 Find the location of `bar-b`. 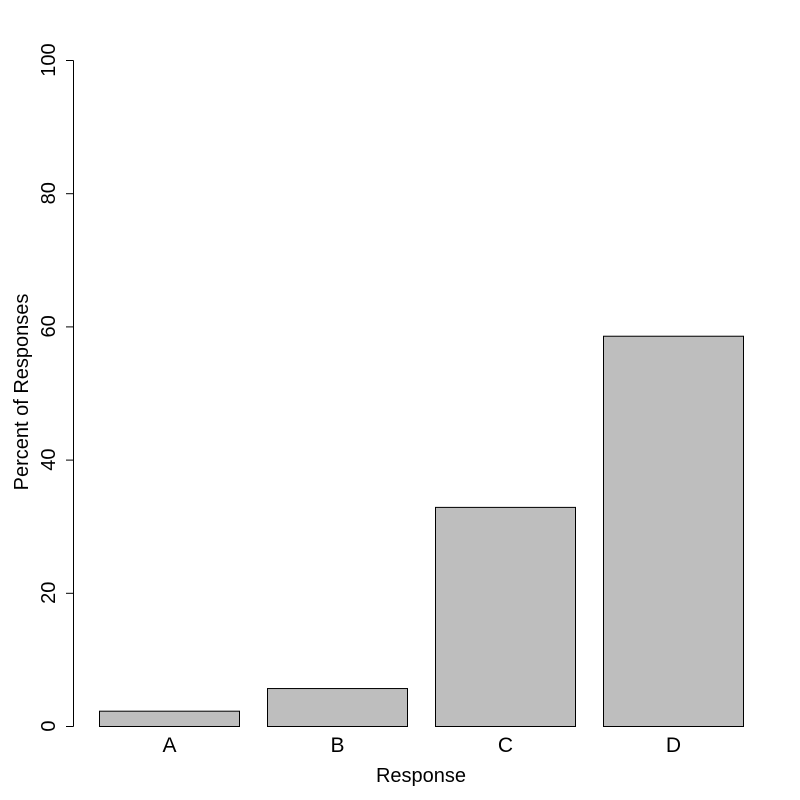

bar-b is located at coordinates (337, 708).